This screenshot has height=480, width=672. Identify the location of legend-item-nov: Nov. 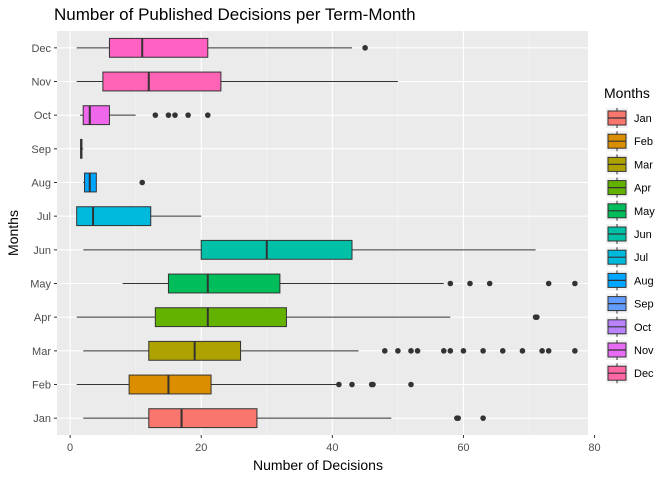
(630, 350).